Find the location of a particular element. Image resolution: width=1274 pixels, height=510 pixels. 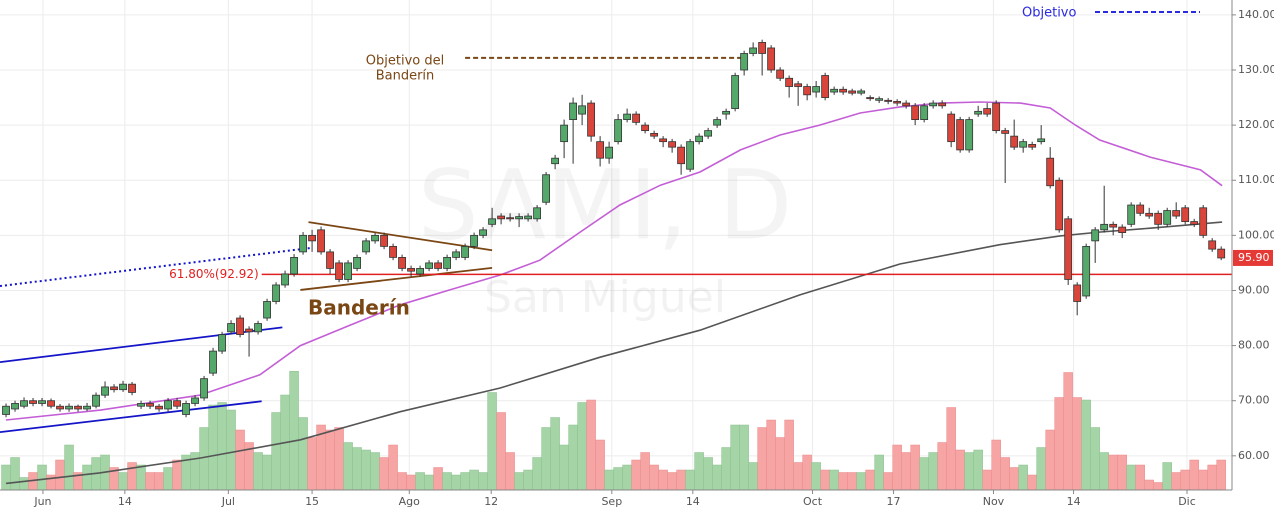

x-tick-label: 17 is located at coordinates (894, 501).